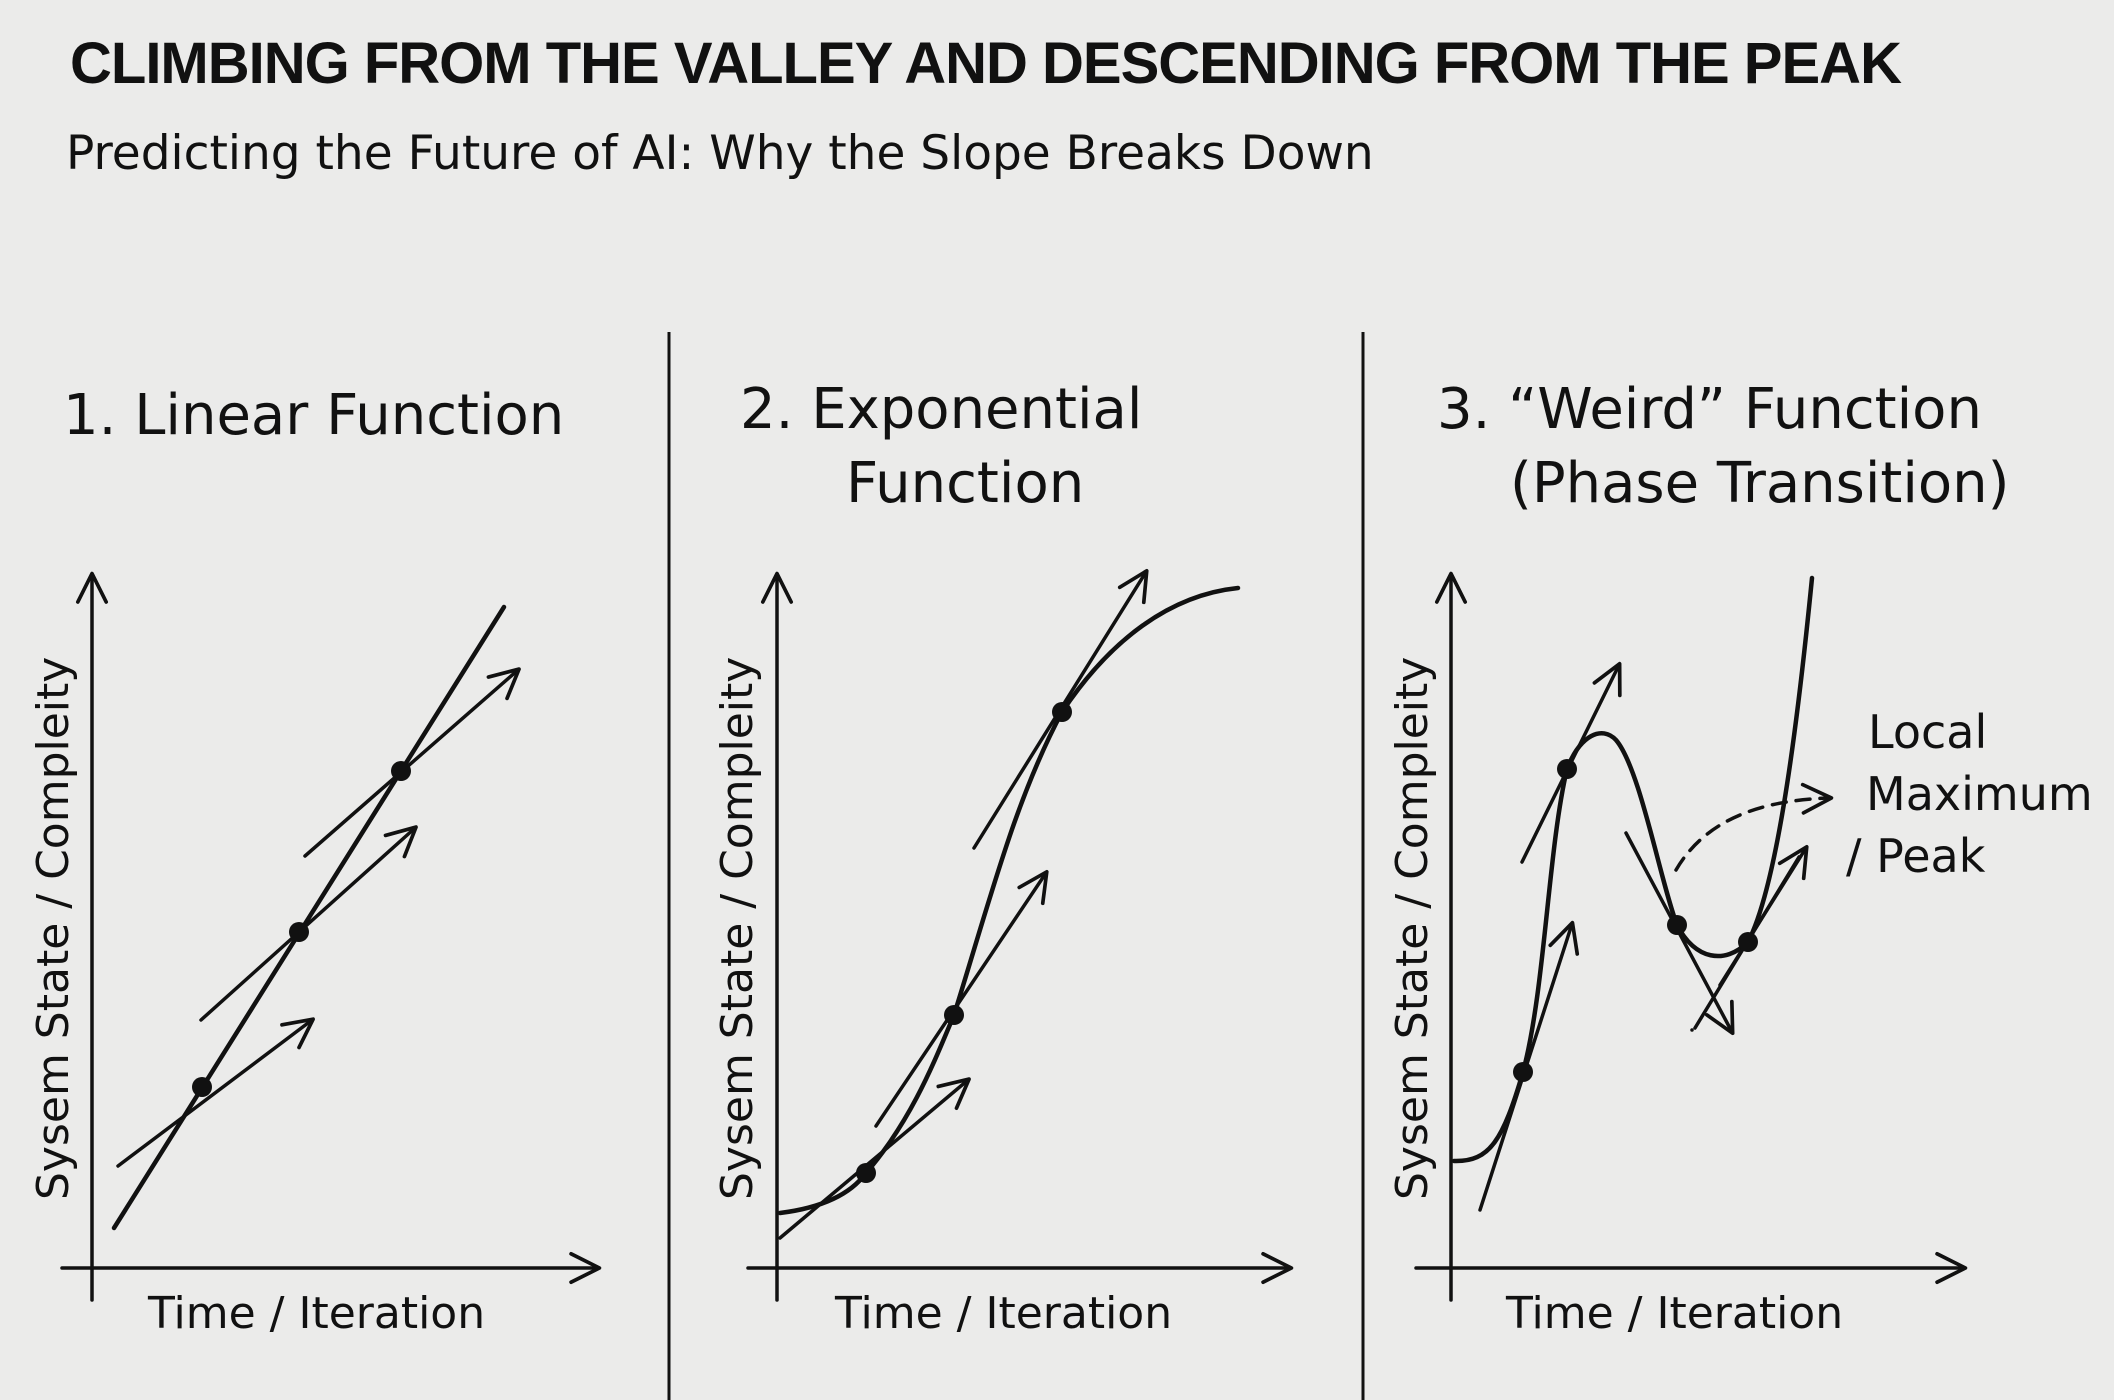 The width and height of the screenshot is (2114, 1400). Describe the element at coordinates (1760, 483) in the screenshot. I see `panel-3-title-line-2: (Phase Transition)` at that location.